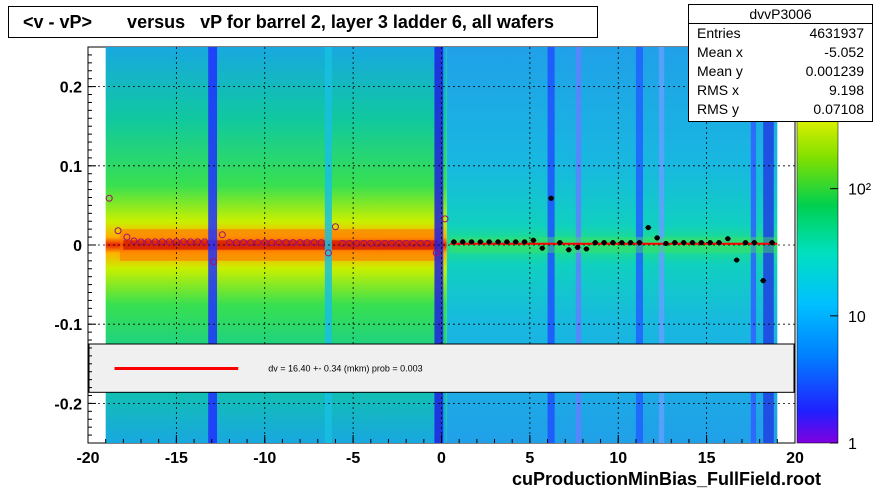 This screenshot has width=883, height=494. What do you see at coordinates (264, 458) in the screenshot?
I see `x-tick-label: -10` at bounding box center [264, 458].